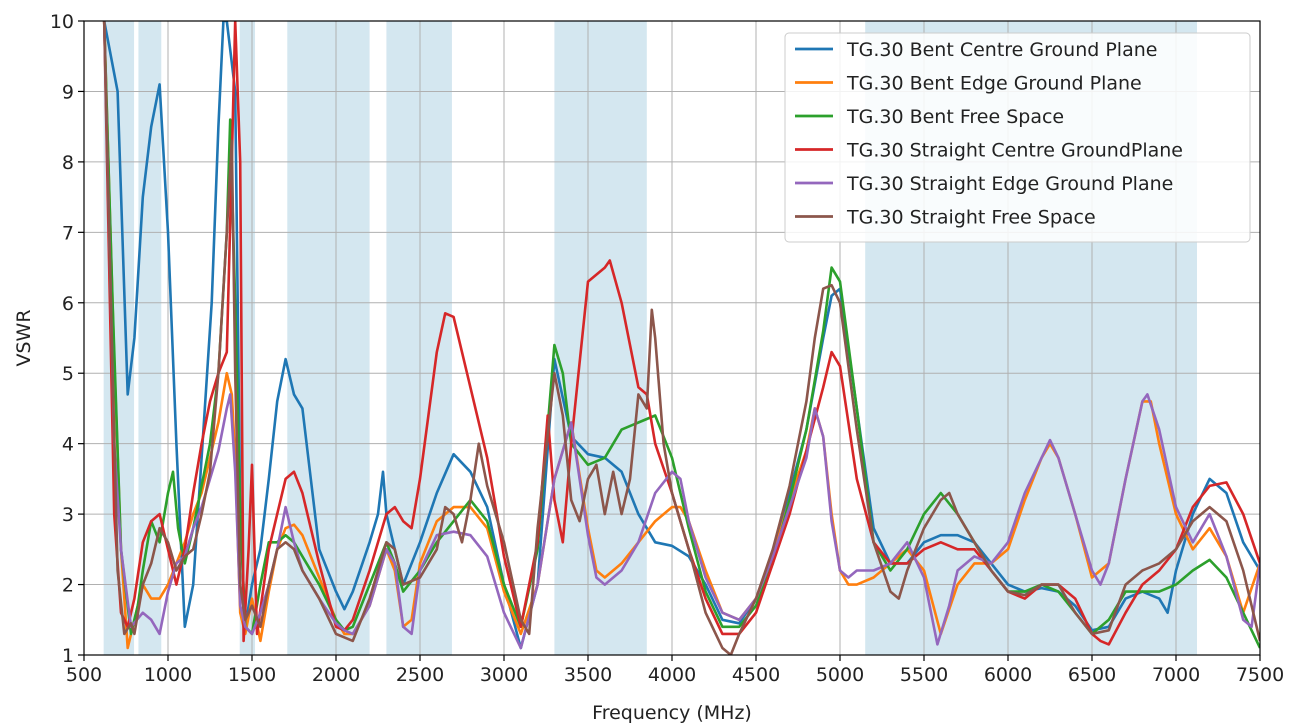 Image resolution: width=1302 pixels, height=727 pixels. I want to click on x-tick-label-7: 4000, so click(672, 675).